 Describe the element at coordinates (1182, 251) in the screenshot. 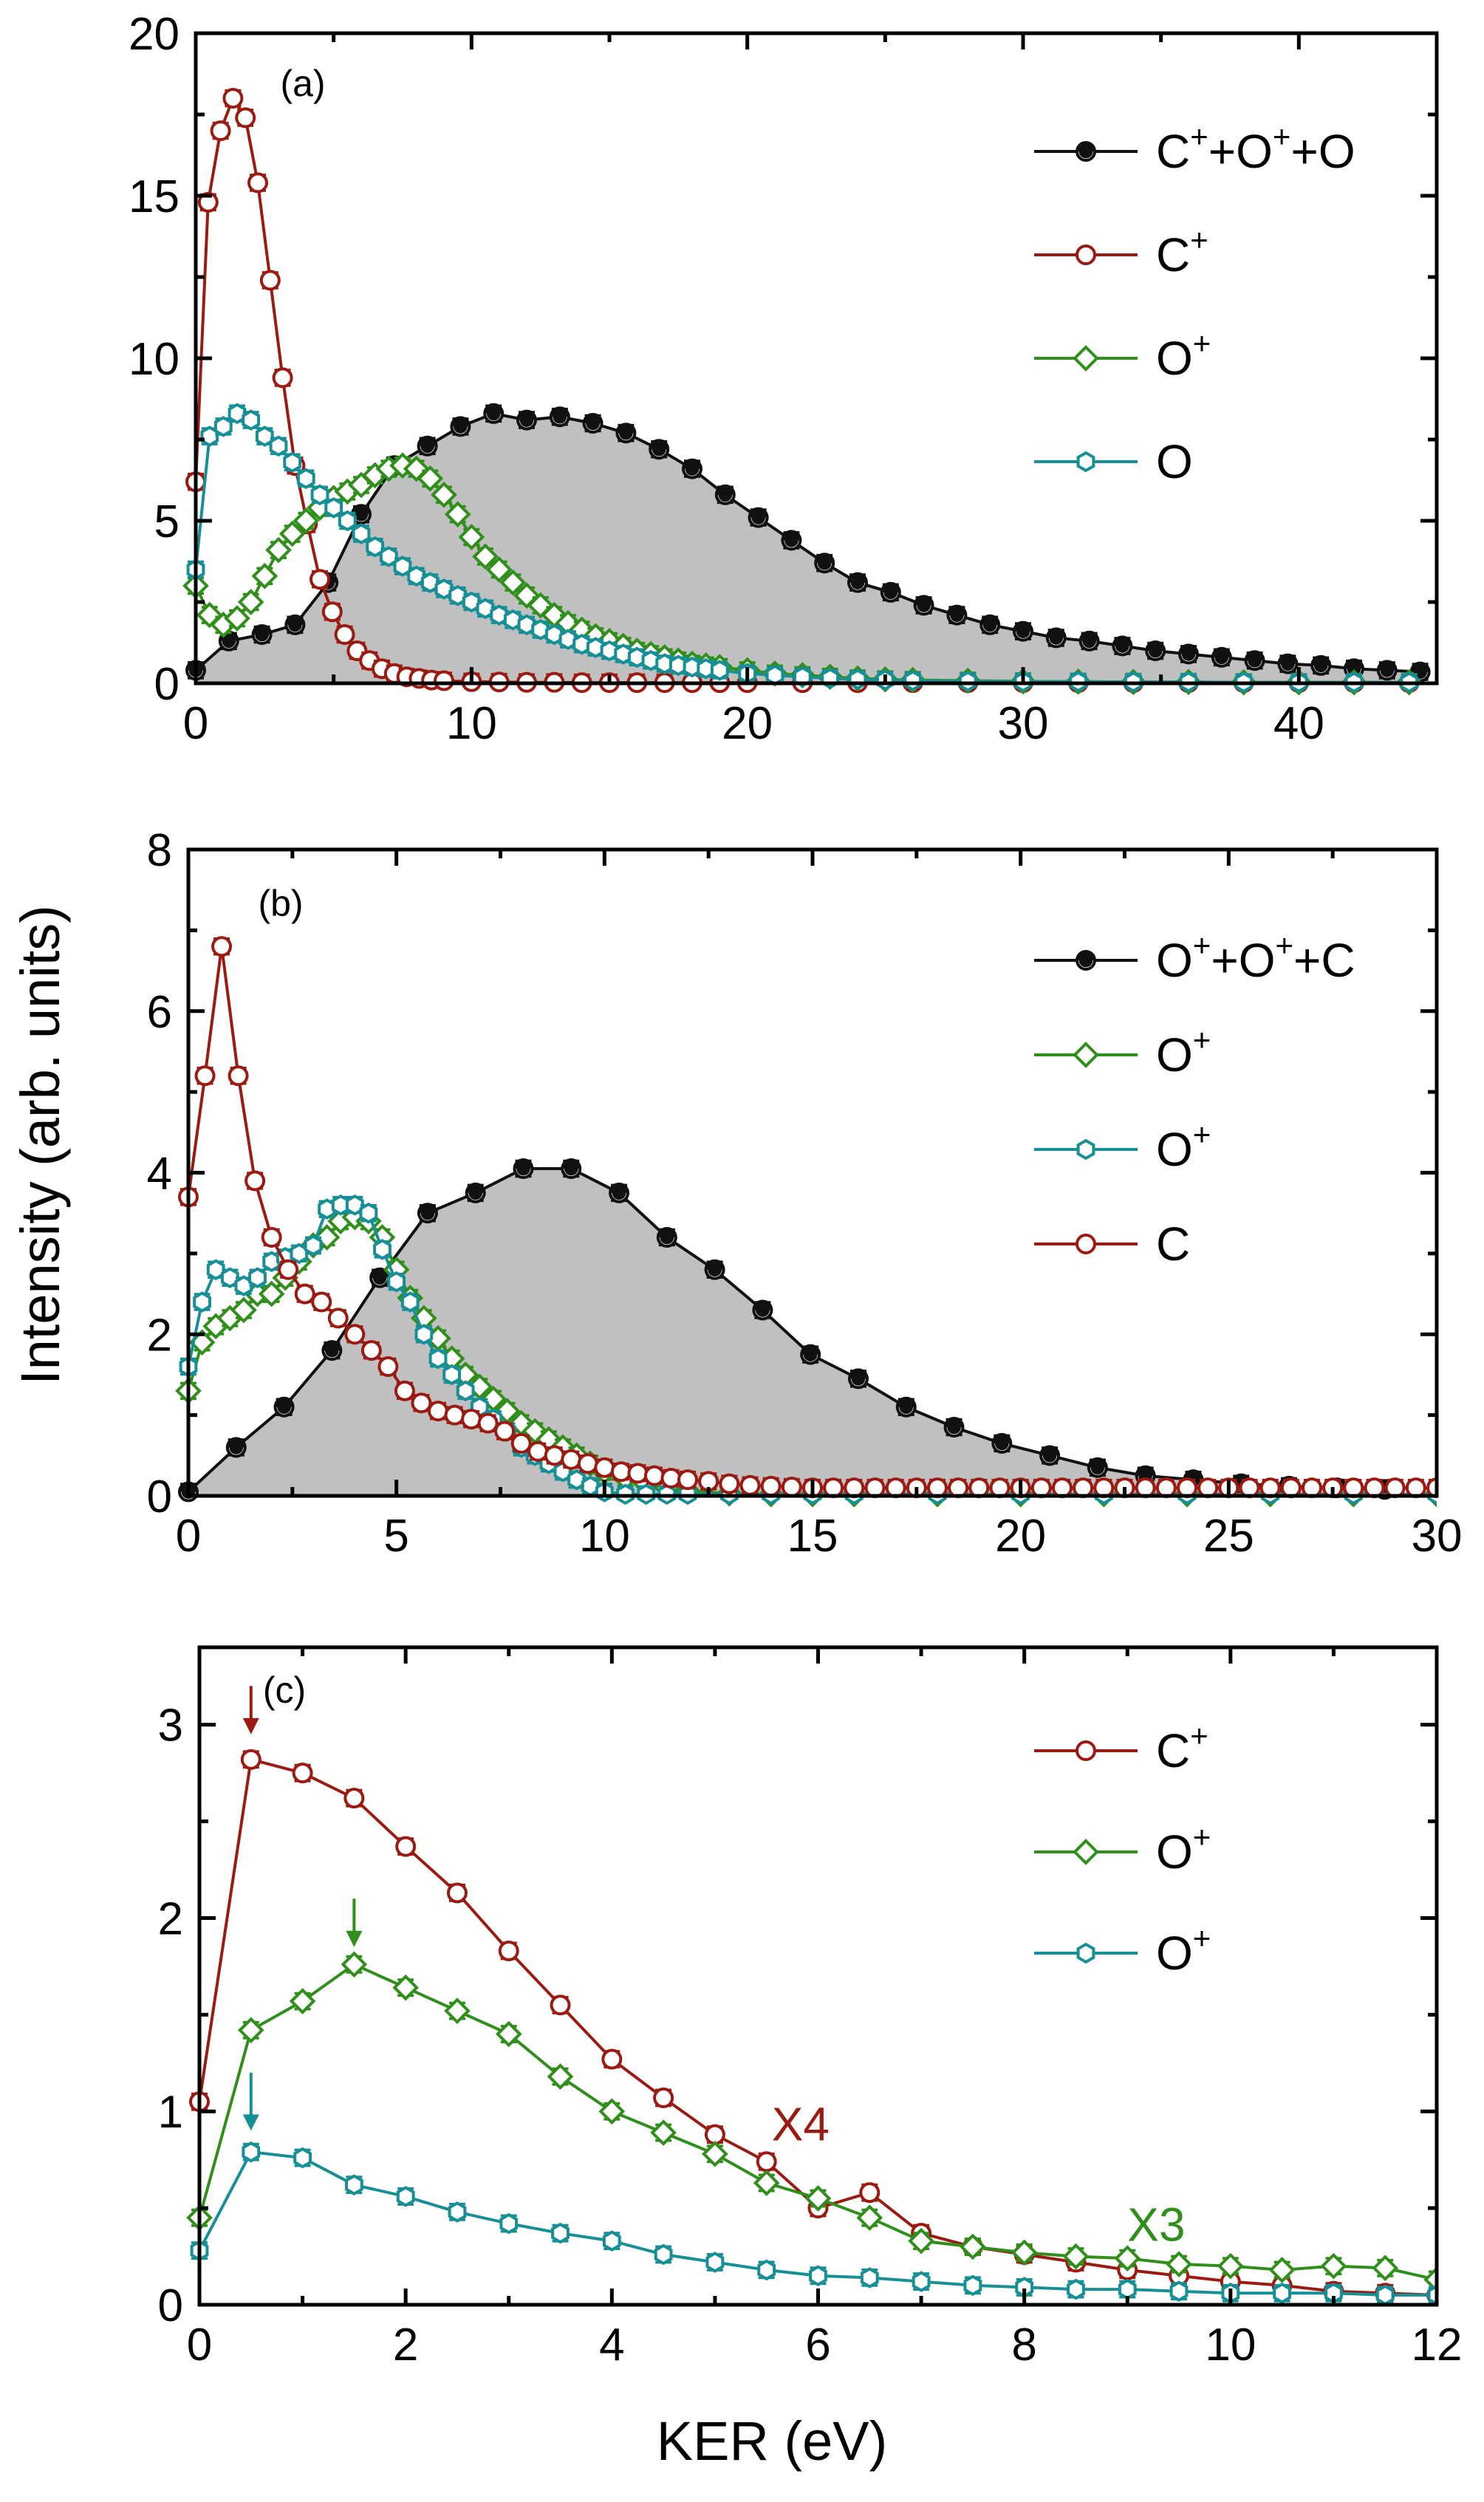

I see `legend-label: C+` at that location.